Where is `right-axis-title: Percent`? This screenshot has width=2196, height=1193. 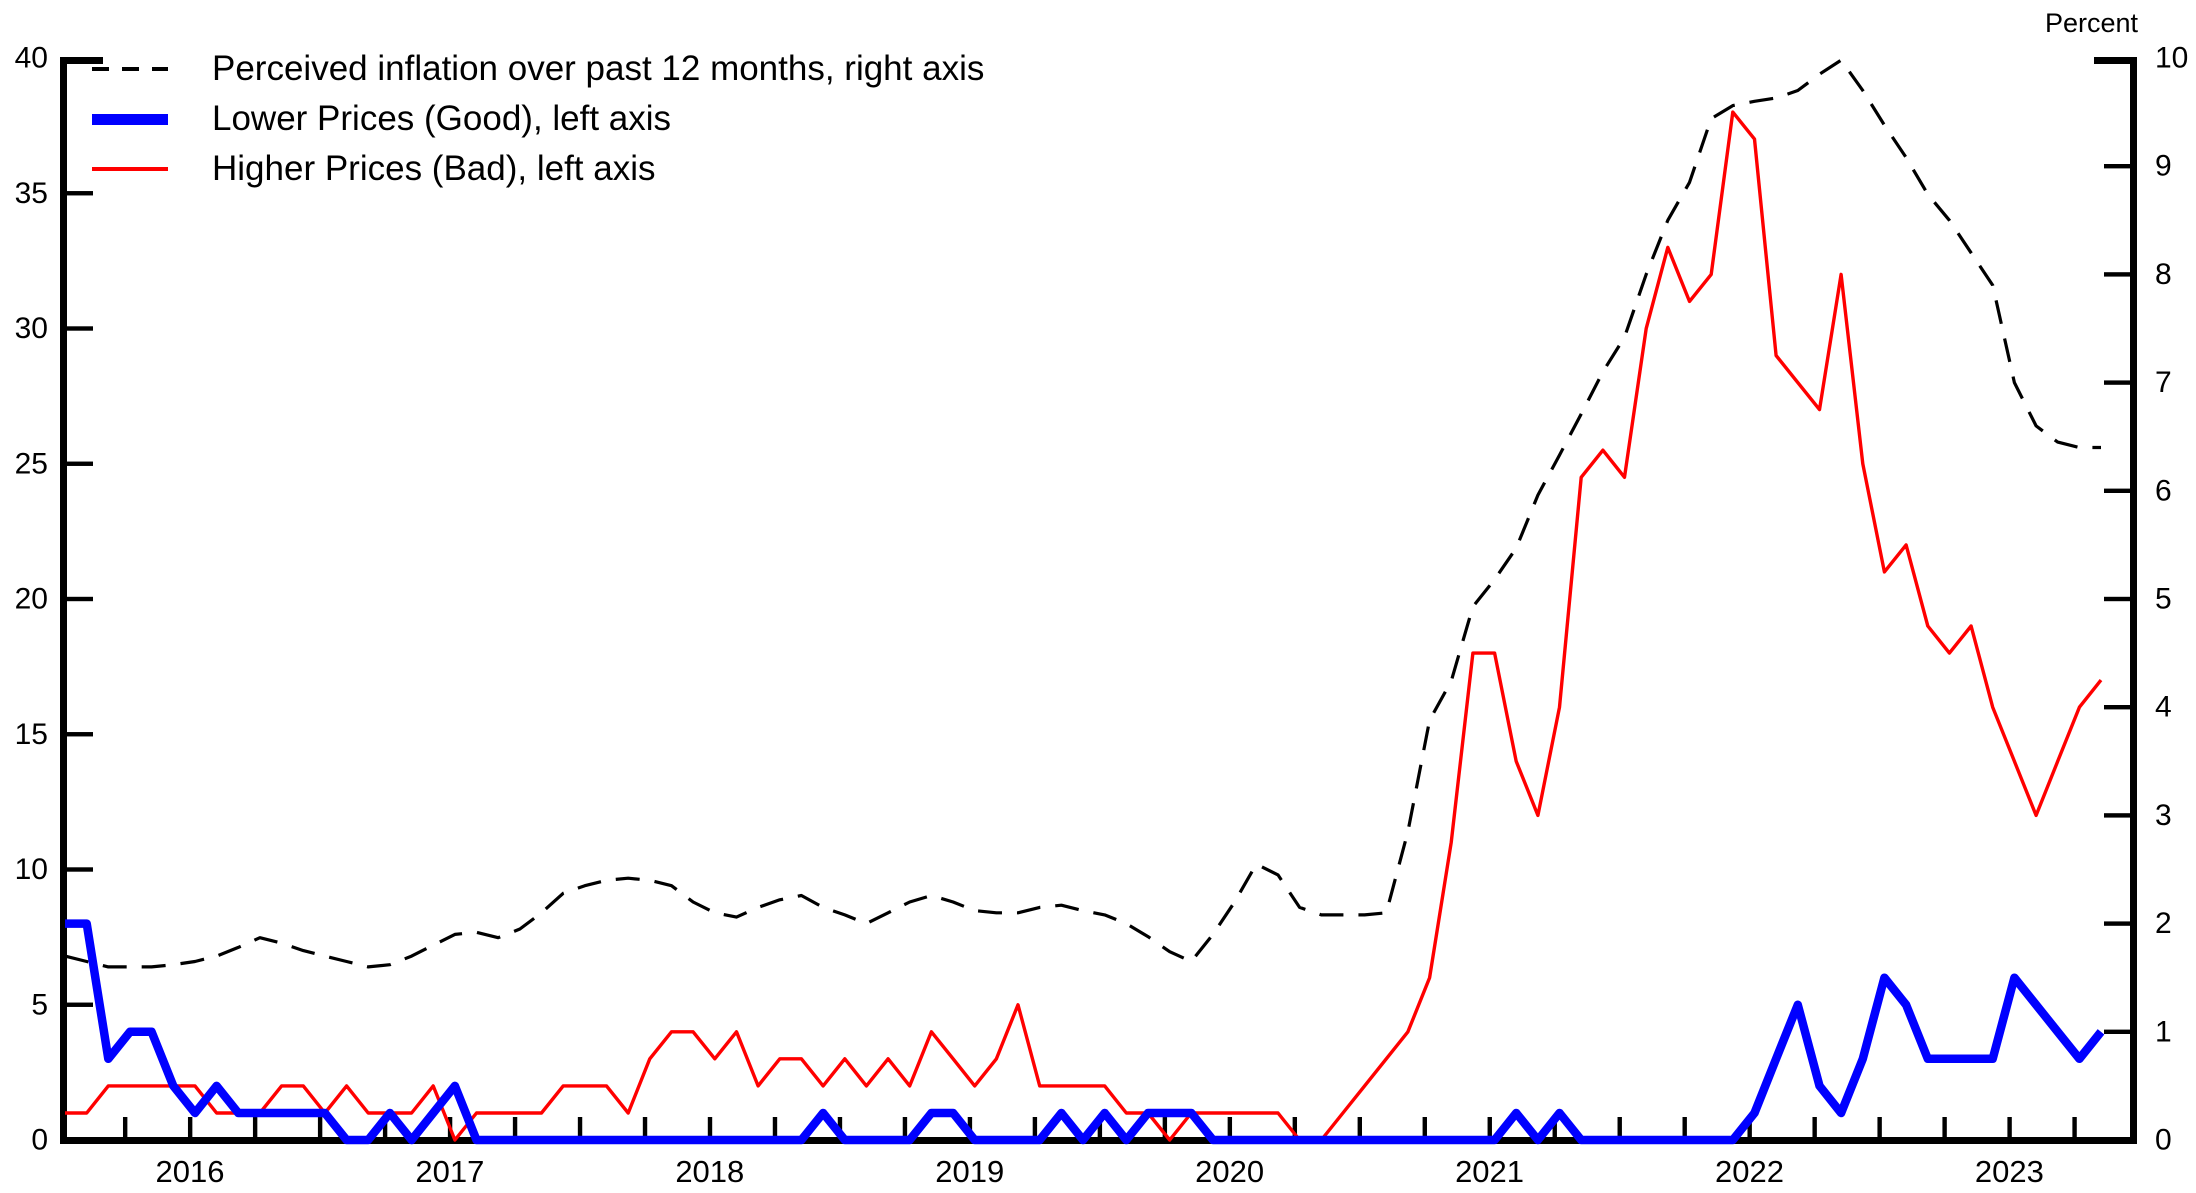
right-axis-title: Percent is located at coordinates (2091, 23).